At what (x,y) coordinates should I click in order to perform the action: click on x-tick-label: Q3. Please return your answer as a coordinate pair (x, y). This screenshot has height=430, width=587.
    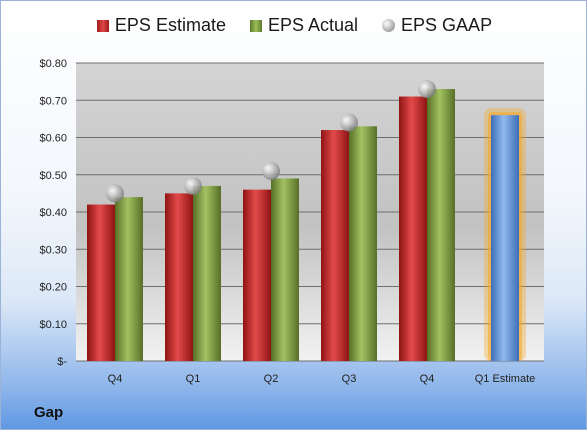
    Looking at the image, I should click on (349, 379).